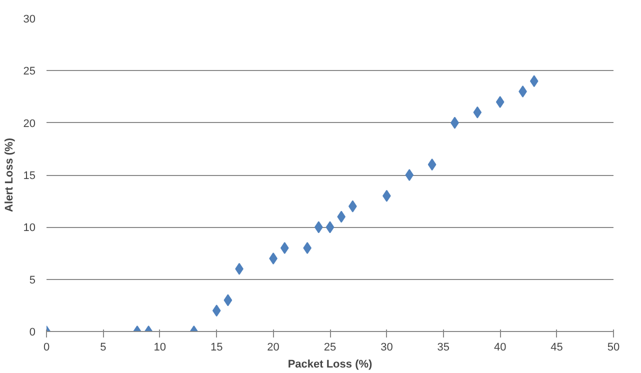 Image resolution: width=641 pixels, height=373 pixels. Describe the element at coordinates (29, 228) in the screenshot. I see `y-tick-label: 10` at that location.